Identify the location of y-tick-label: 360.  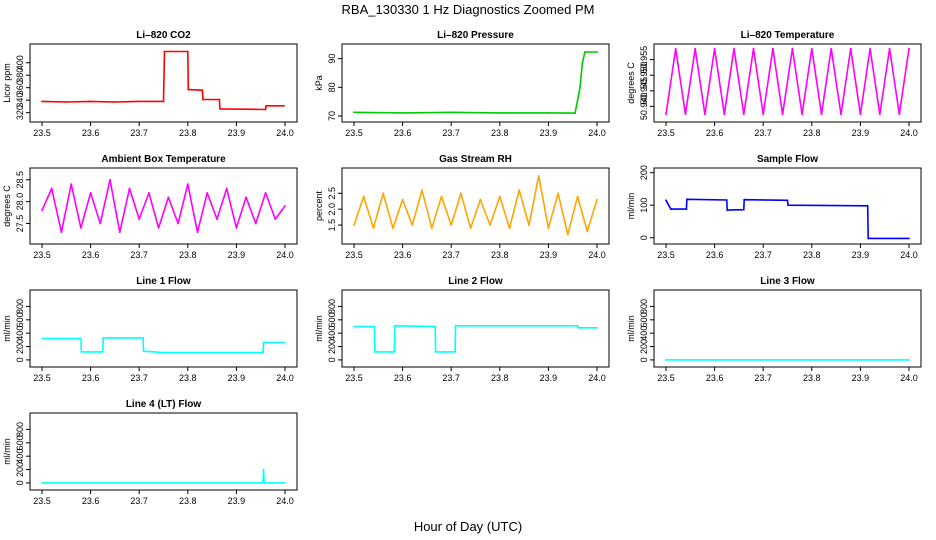
(20, 87).